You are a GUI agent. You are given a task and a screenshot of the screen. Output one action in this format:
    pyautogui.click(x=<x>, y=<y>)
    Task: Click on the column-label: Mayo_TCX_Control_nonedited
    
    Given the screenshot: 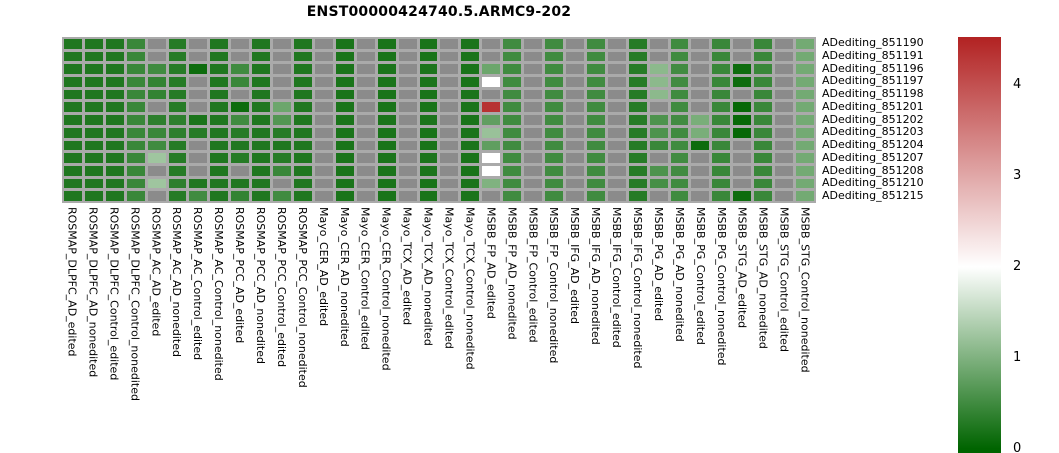 What is the action you would take?
    pyautogui.click(x=470, y=288)
    